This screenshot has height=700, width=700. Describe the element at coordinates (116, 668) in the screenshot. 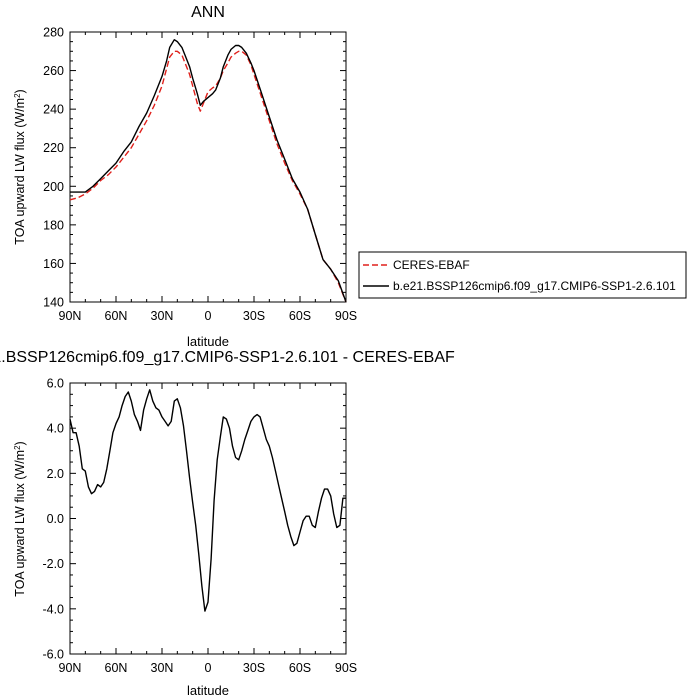

I see `bottom-x-tick-label: 60N` at that location.